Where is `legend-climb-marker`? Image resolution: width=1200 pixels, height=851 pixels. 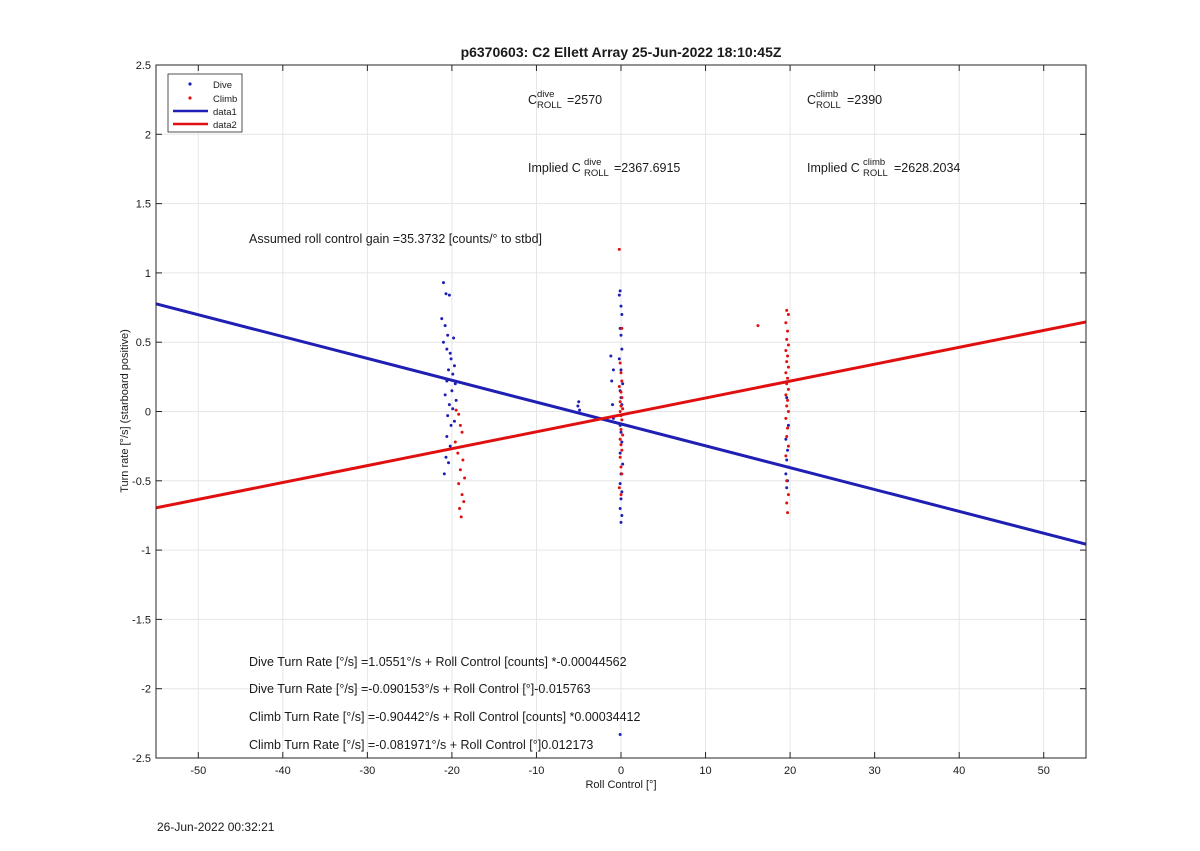
legend-climb-marker is located at coordinates (190, 98).